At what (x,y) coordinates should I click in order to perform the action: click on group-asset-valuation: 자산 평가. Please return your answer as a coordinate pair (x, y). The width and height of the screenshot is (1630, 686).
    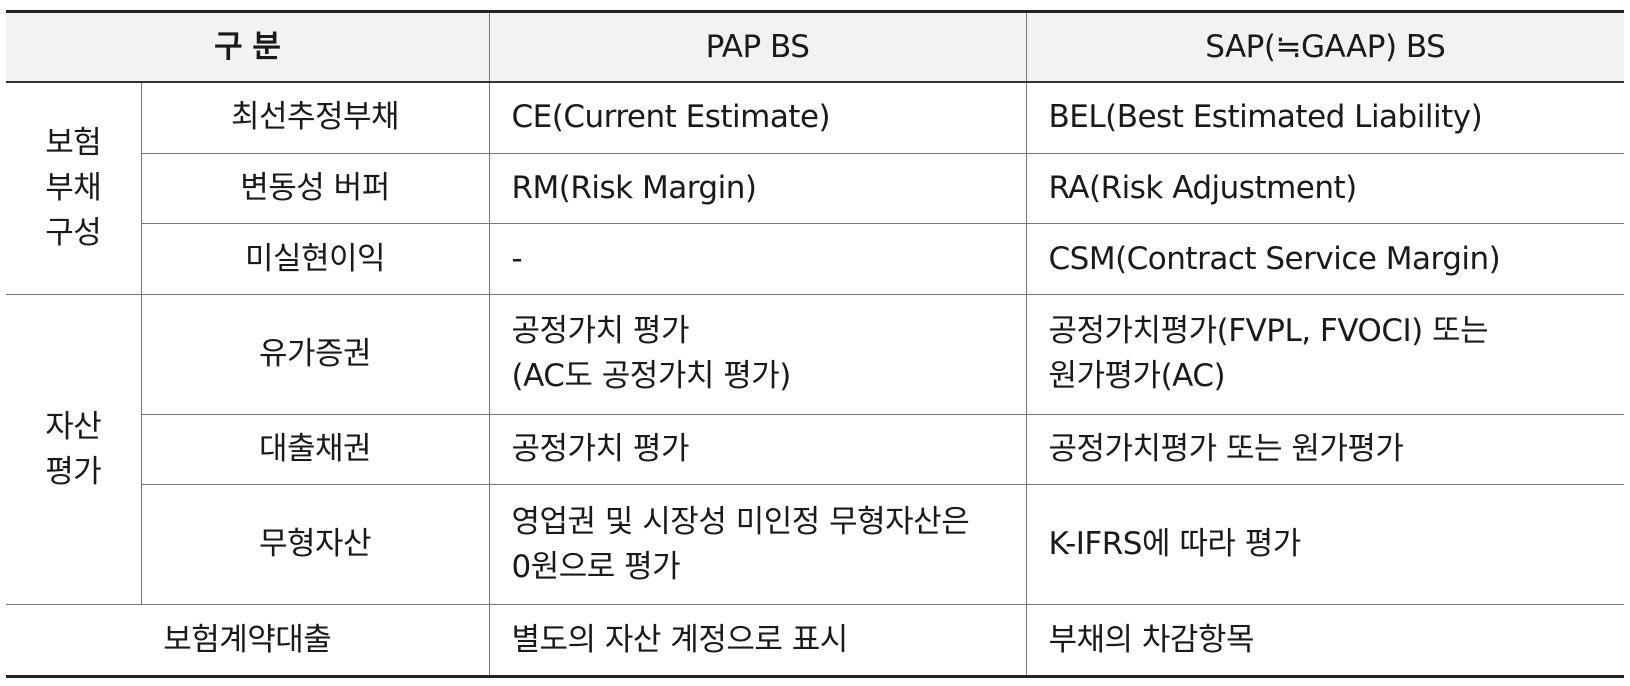
    Looking at the image, I should click on (74, 449).